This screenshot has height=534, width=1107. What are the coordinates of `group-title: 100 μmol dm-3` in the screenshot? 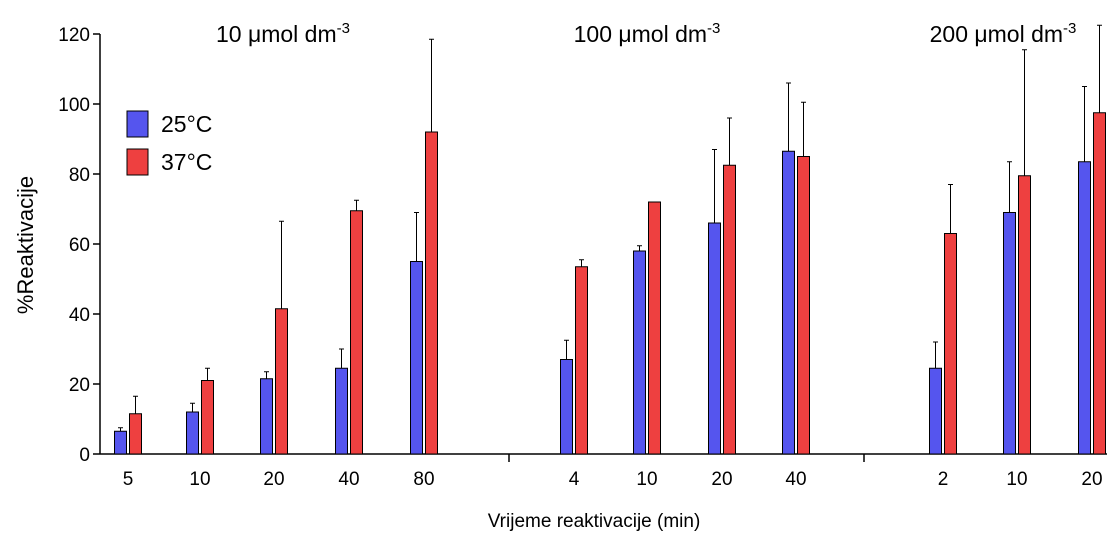 It's located at (647, 33).